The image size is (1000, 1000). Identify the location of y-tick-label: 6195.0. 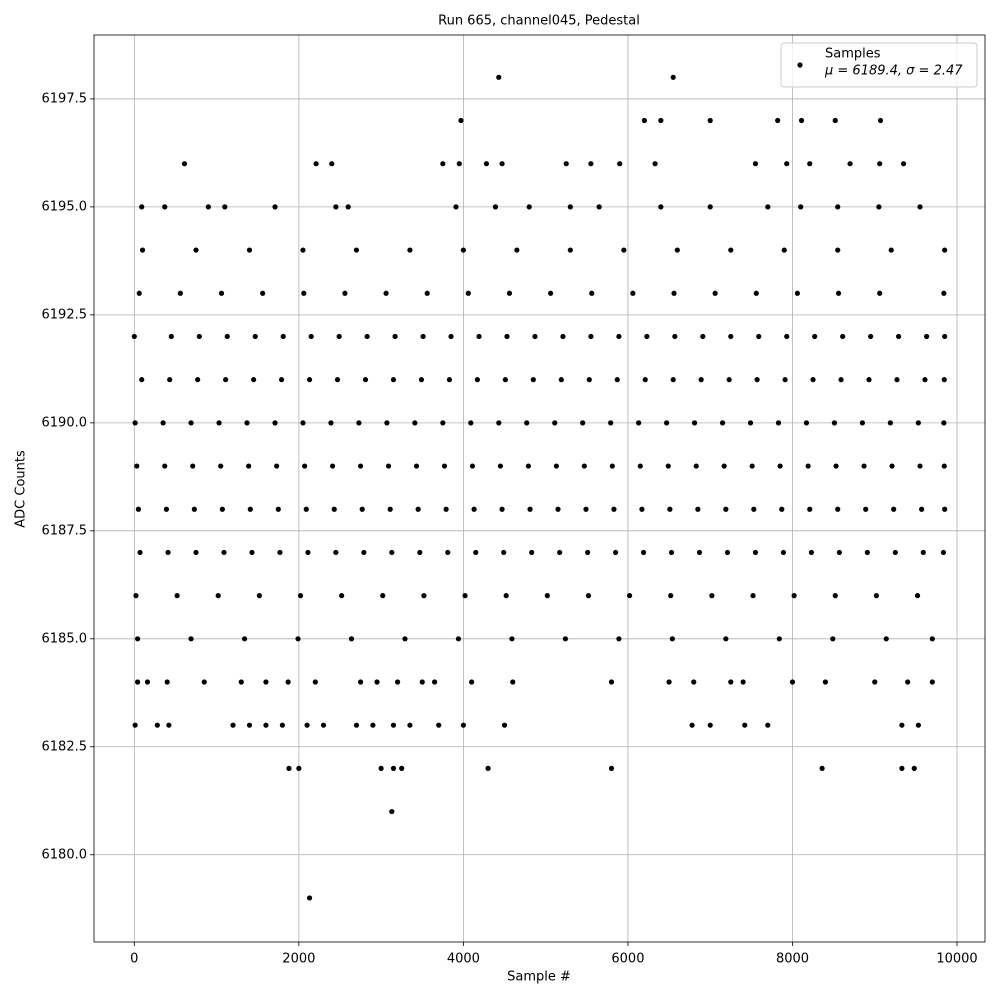
(65, 206).